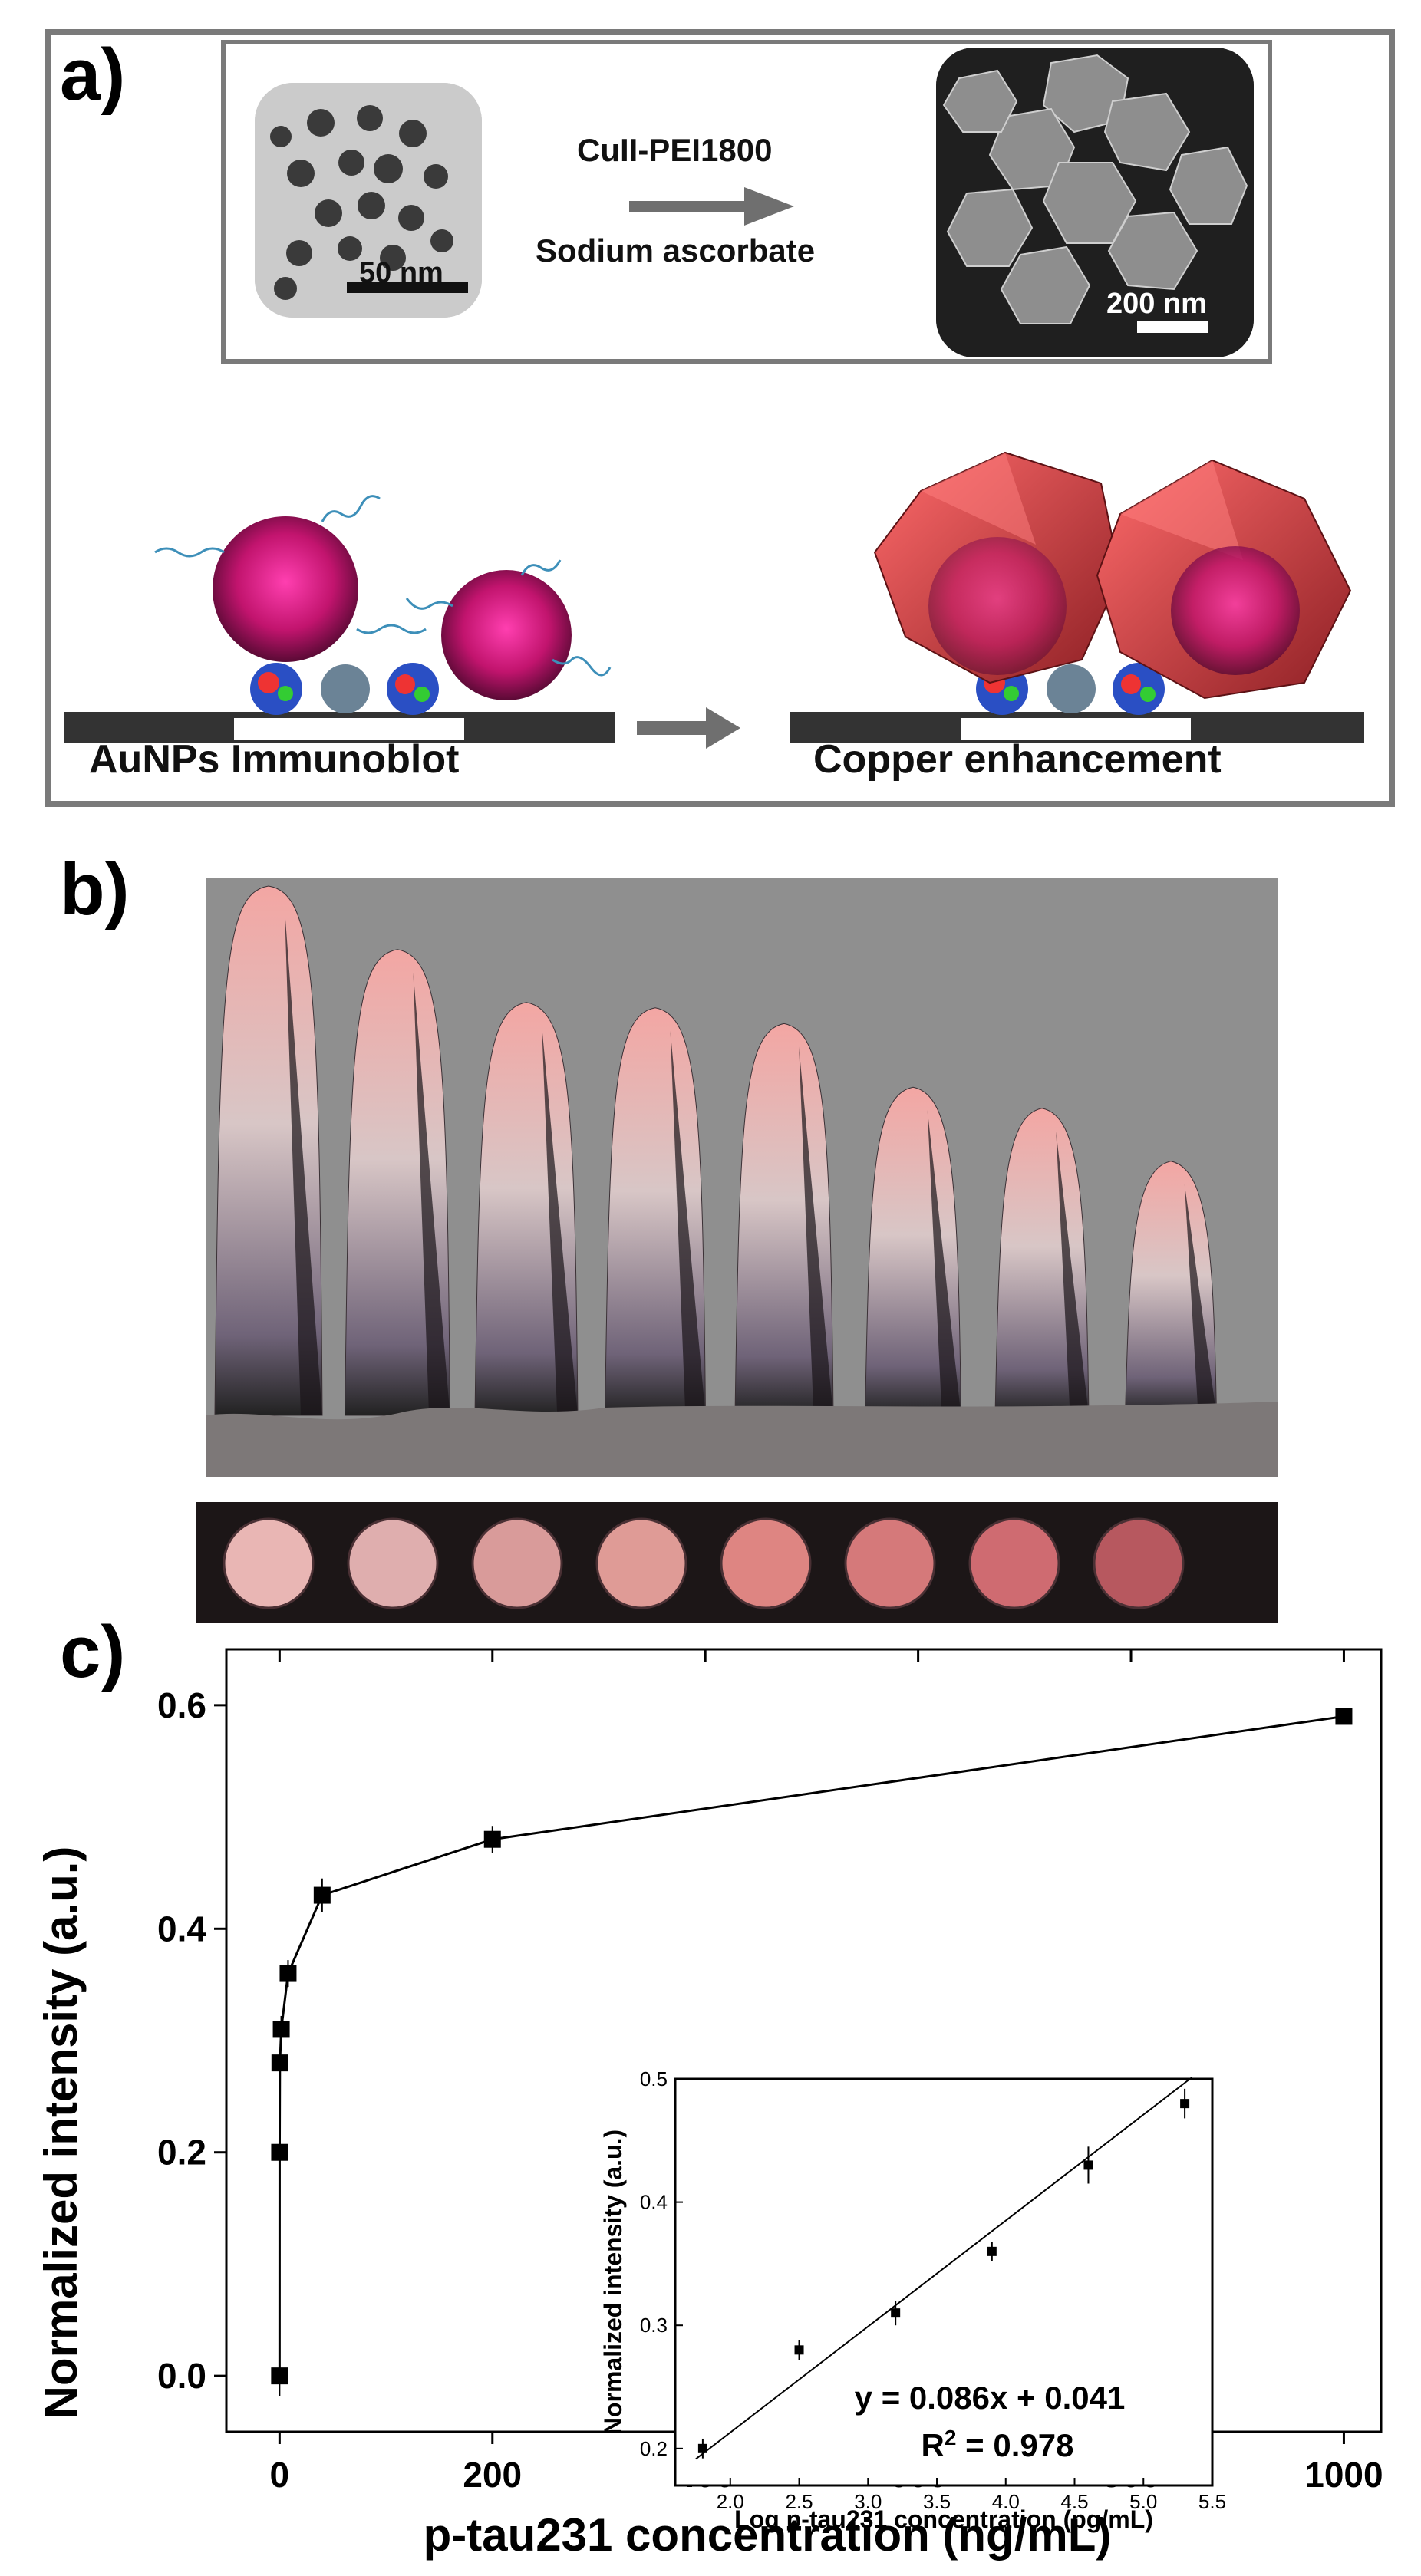 This screenshot has height=2576, width=1421. What do you see at coordinates (1143, 2501) in the screenshot?
I see `inset-x-tick-label: 5.0` at bounding box center [1143, 2501].